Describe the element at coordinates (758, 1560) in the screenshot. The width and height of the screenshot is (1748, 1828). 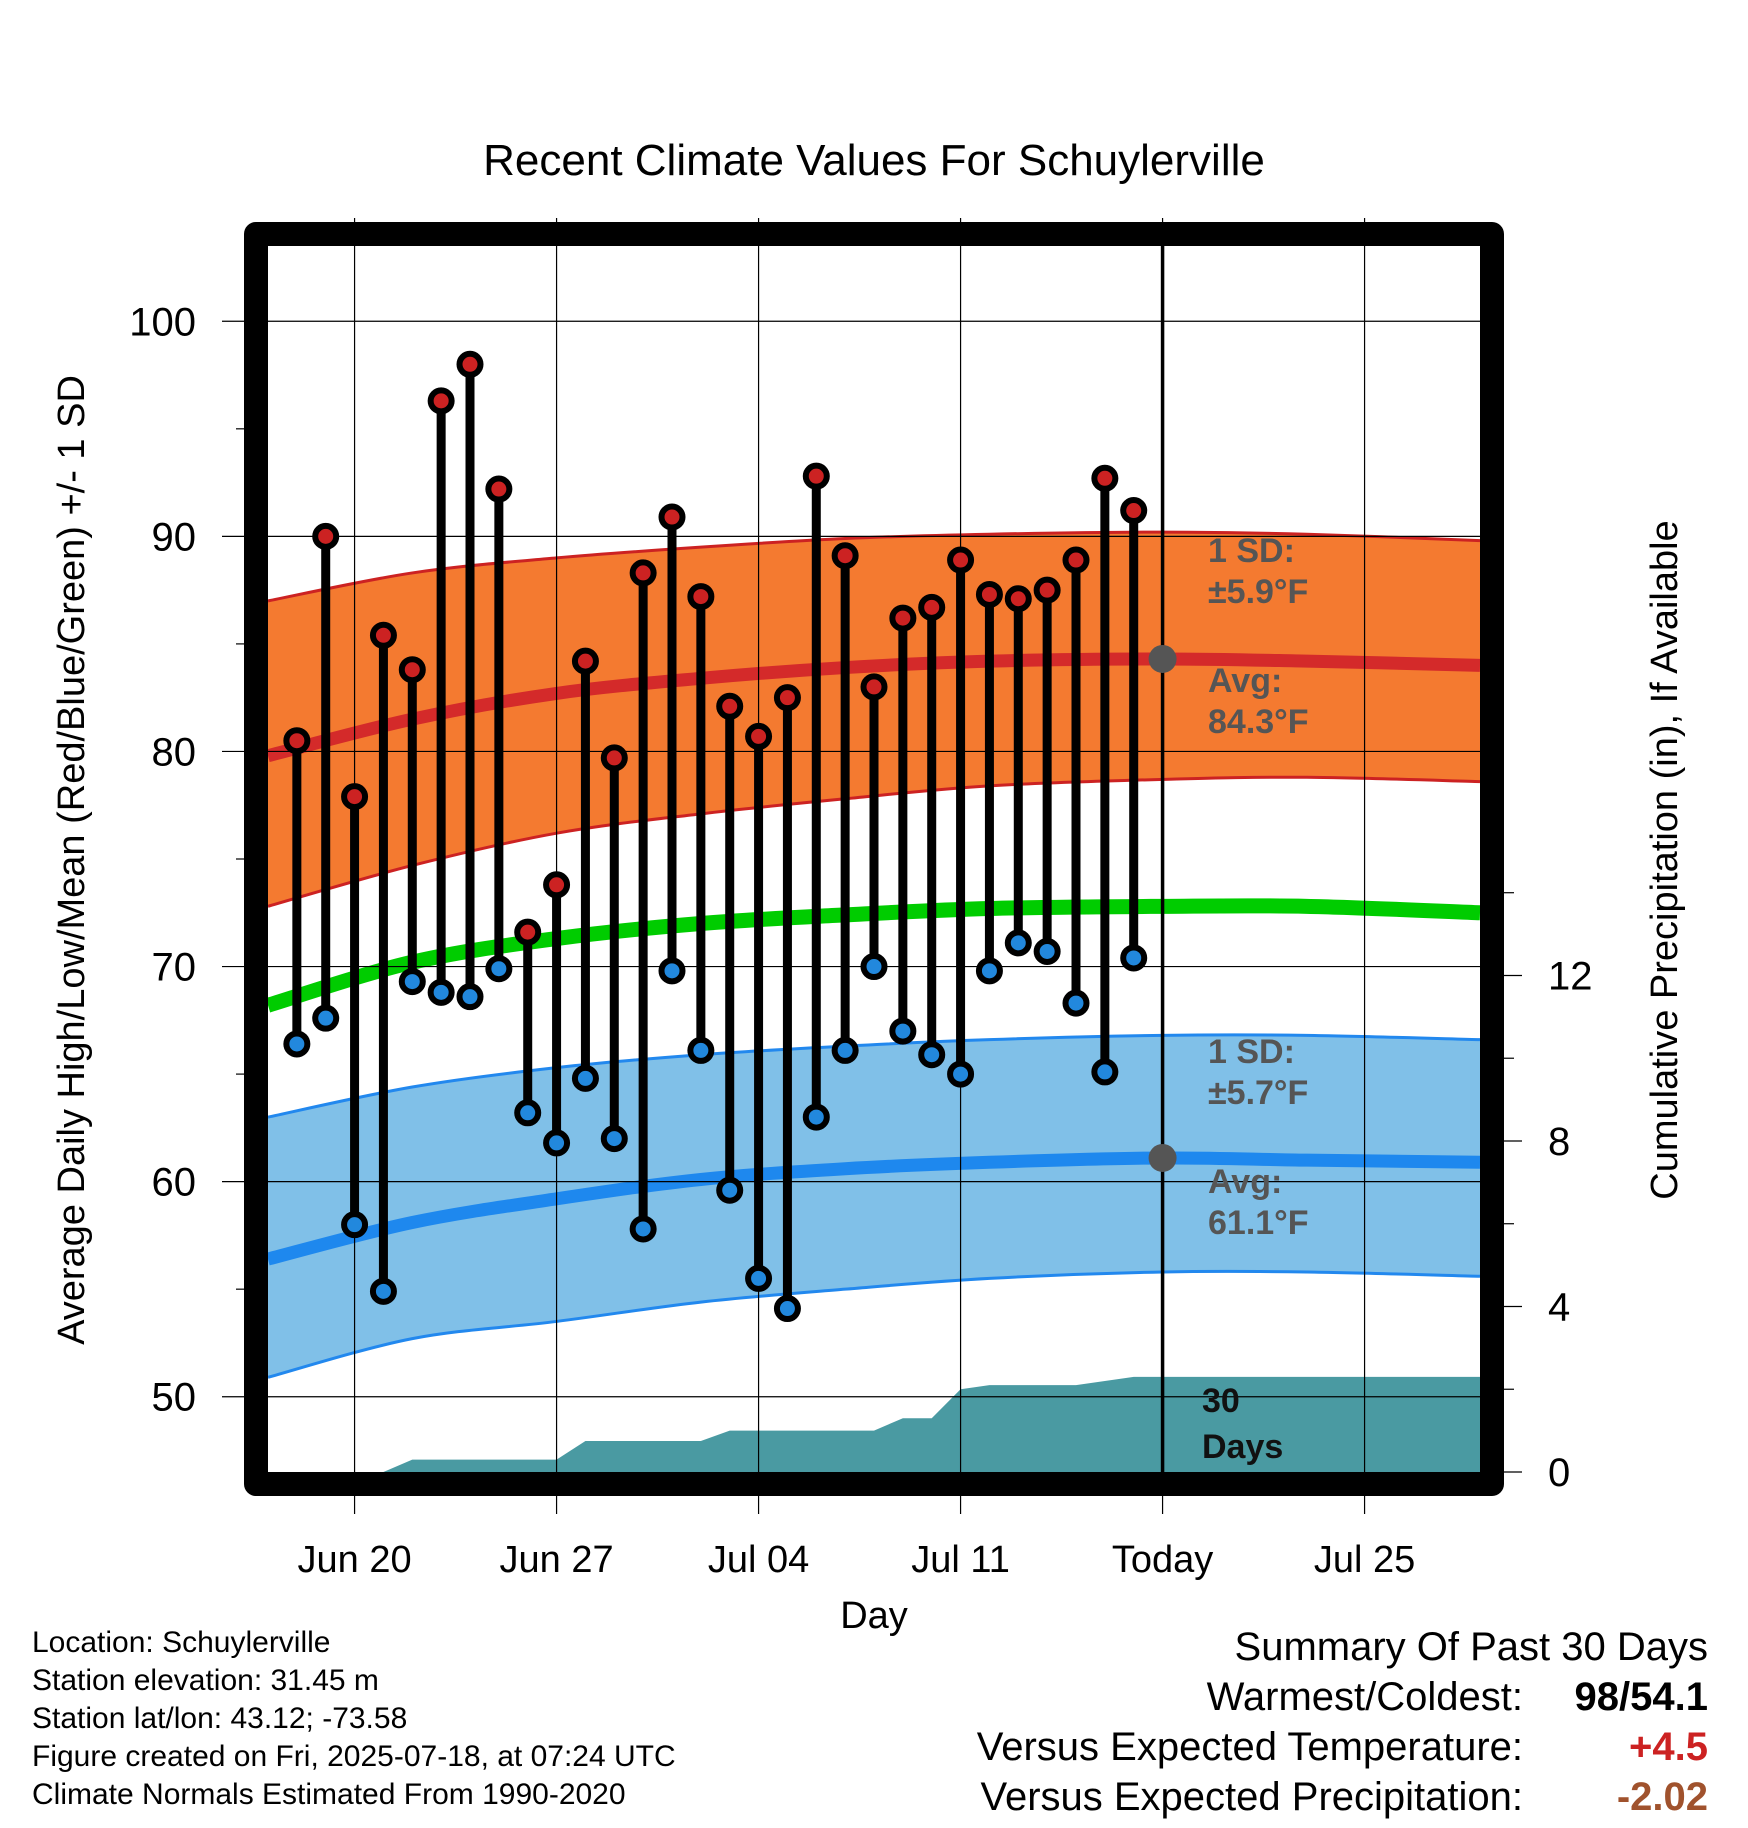
I see `x-tick-label: Jul 04` at that location.